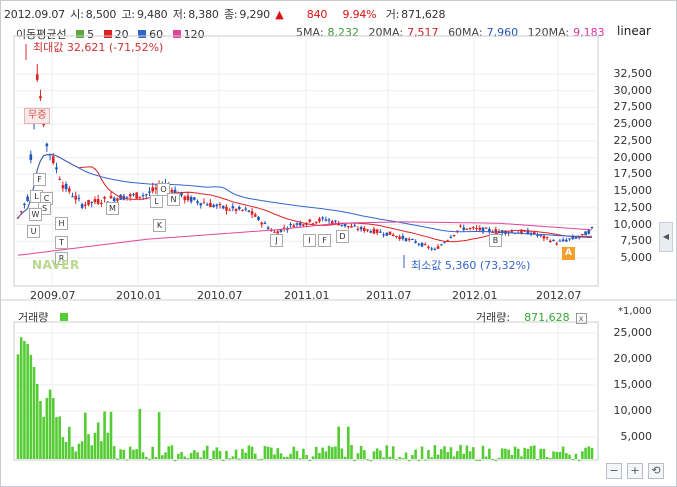 The image size is (677, 487). I want to click on event-marker: K, so click(159, 225).